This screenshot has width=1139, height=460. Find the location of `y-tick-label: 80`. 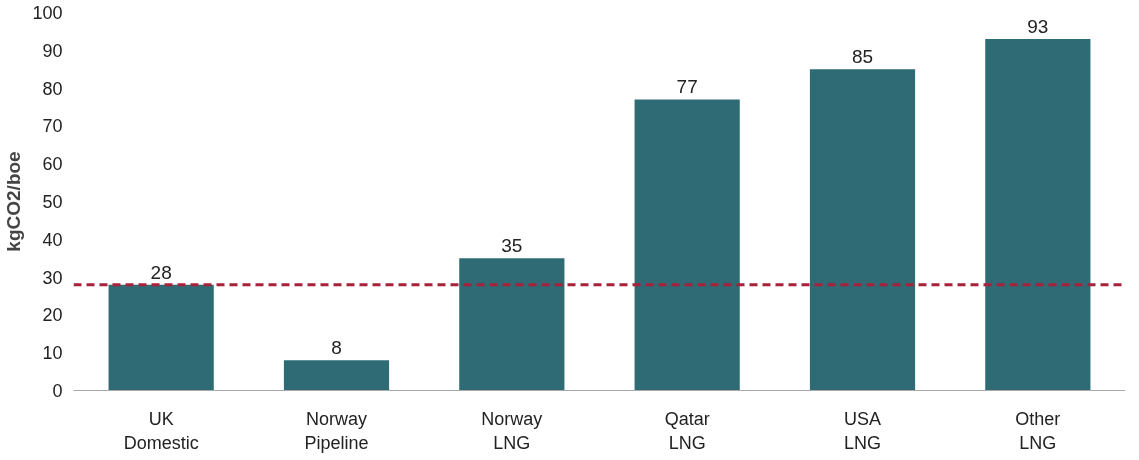

y-tick-label: 80 is located at coordinates (52, 88).